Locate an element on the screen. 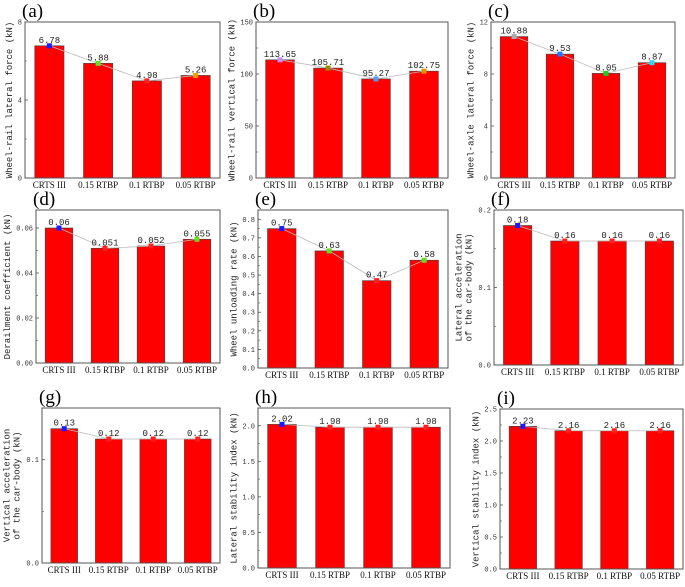 This screenshot has width=685, height=587. data-label: 105.71 is located at coordinates (328, 63).